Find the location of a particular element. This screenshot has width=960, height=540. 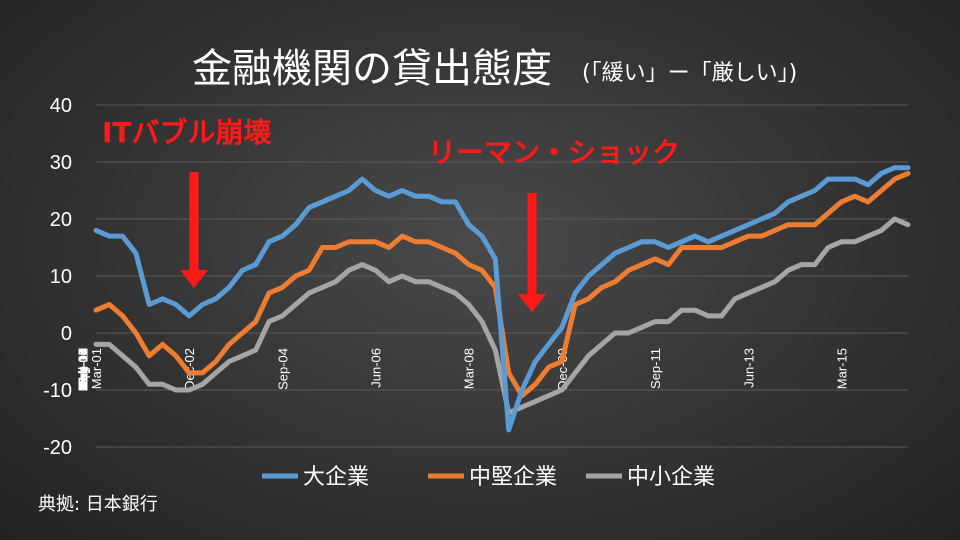

x-tick-label: Feb-11 is located at coordinates (83, 368).